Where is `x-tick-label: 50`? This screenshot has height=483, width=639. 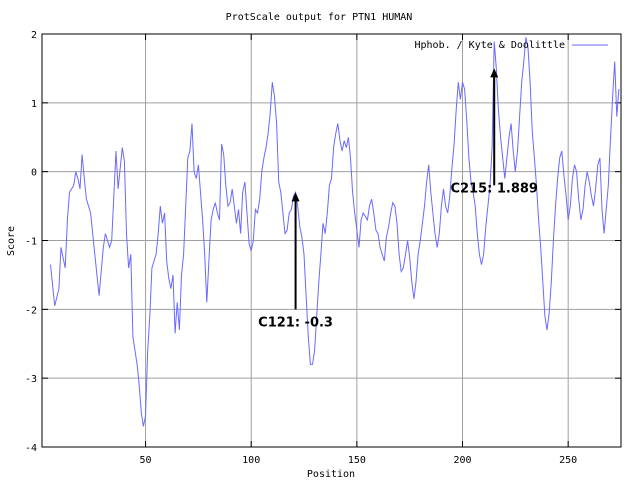
x-tick-label: 50 is located at coordinates (146, 460).